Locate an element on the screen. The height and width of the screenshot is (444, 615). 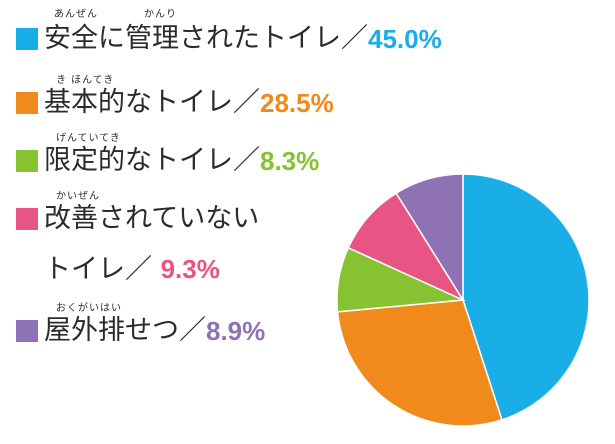
legend-swatch-safe is located at coordinates (27, 39).